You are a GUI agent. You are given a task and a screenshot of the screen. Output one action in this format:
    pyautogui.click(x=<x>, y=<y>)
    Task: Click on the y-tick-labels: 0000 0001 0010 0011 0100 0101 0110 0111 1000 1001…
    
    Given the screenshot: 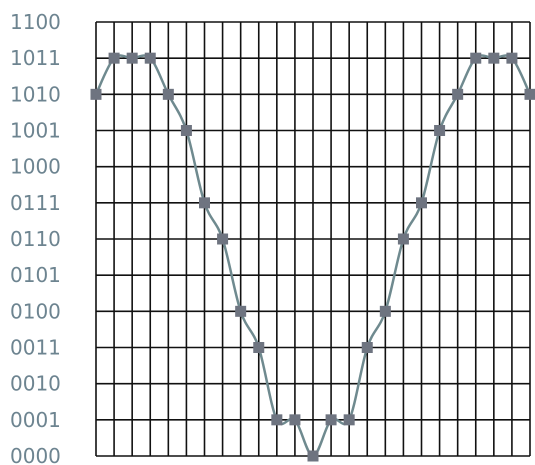 What is the action you would take?
    pyautogui.click(x=35, y=237)
    